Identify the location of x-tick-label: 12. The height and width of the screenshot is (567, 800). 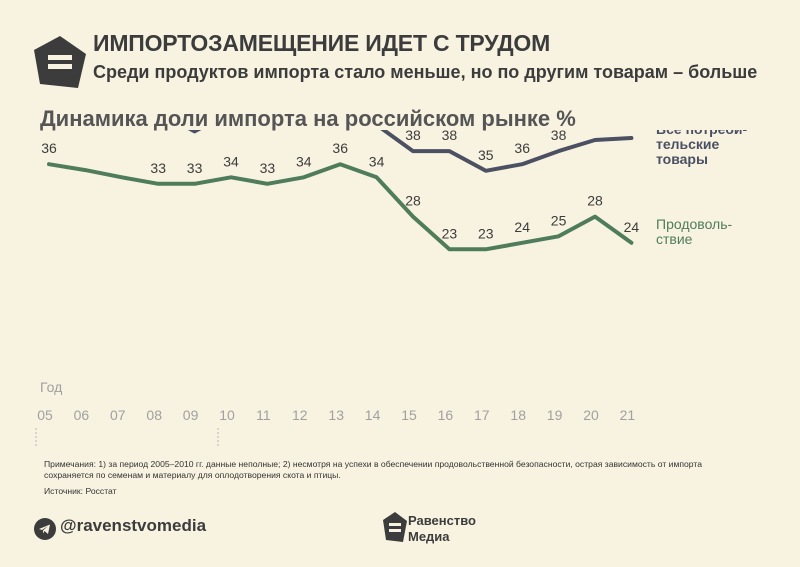
(300, 415).